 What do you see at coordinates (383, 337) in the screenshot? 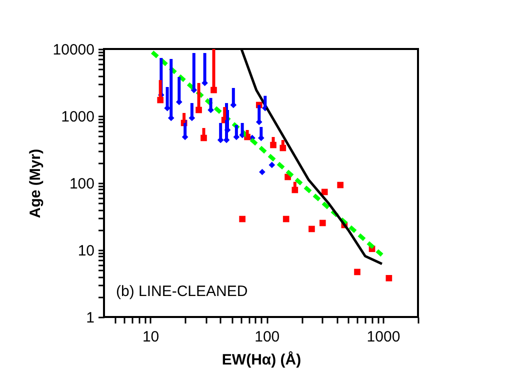
I see `x-tick-label: 1000` at bounding box center [383, 337].